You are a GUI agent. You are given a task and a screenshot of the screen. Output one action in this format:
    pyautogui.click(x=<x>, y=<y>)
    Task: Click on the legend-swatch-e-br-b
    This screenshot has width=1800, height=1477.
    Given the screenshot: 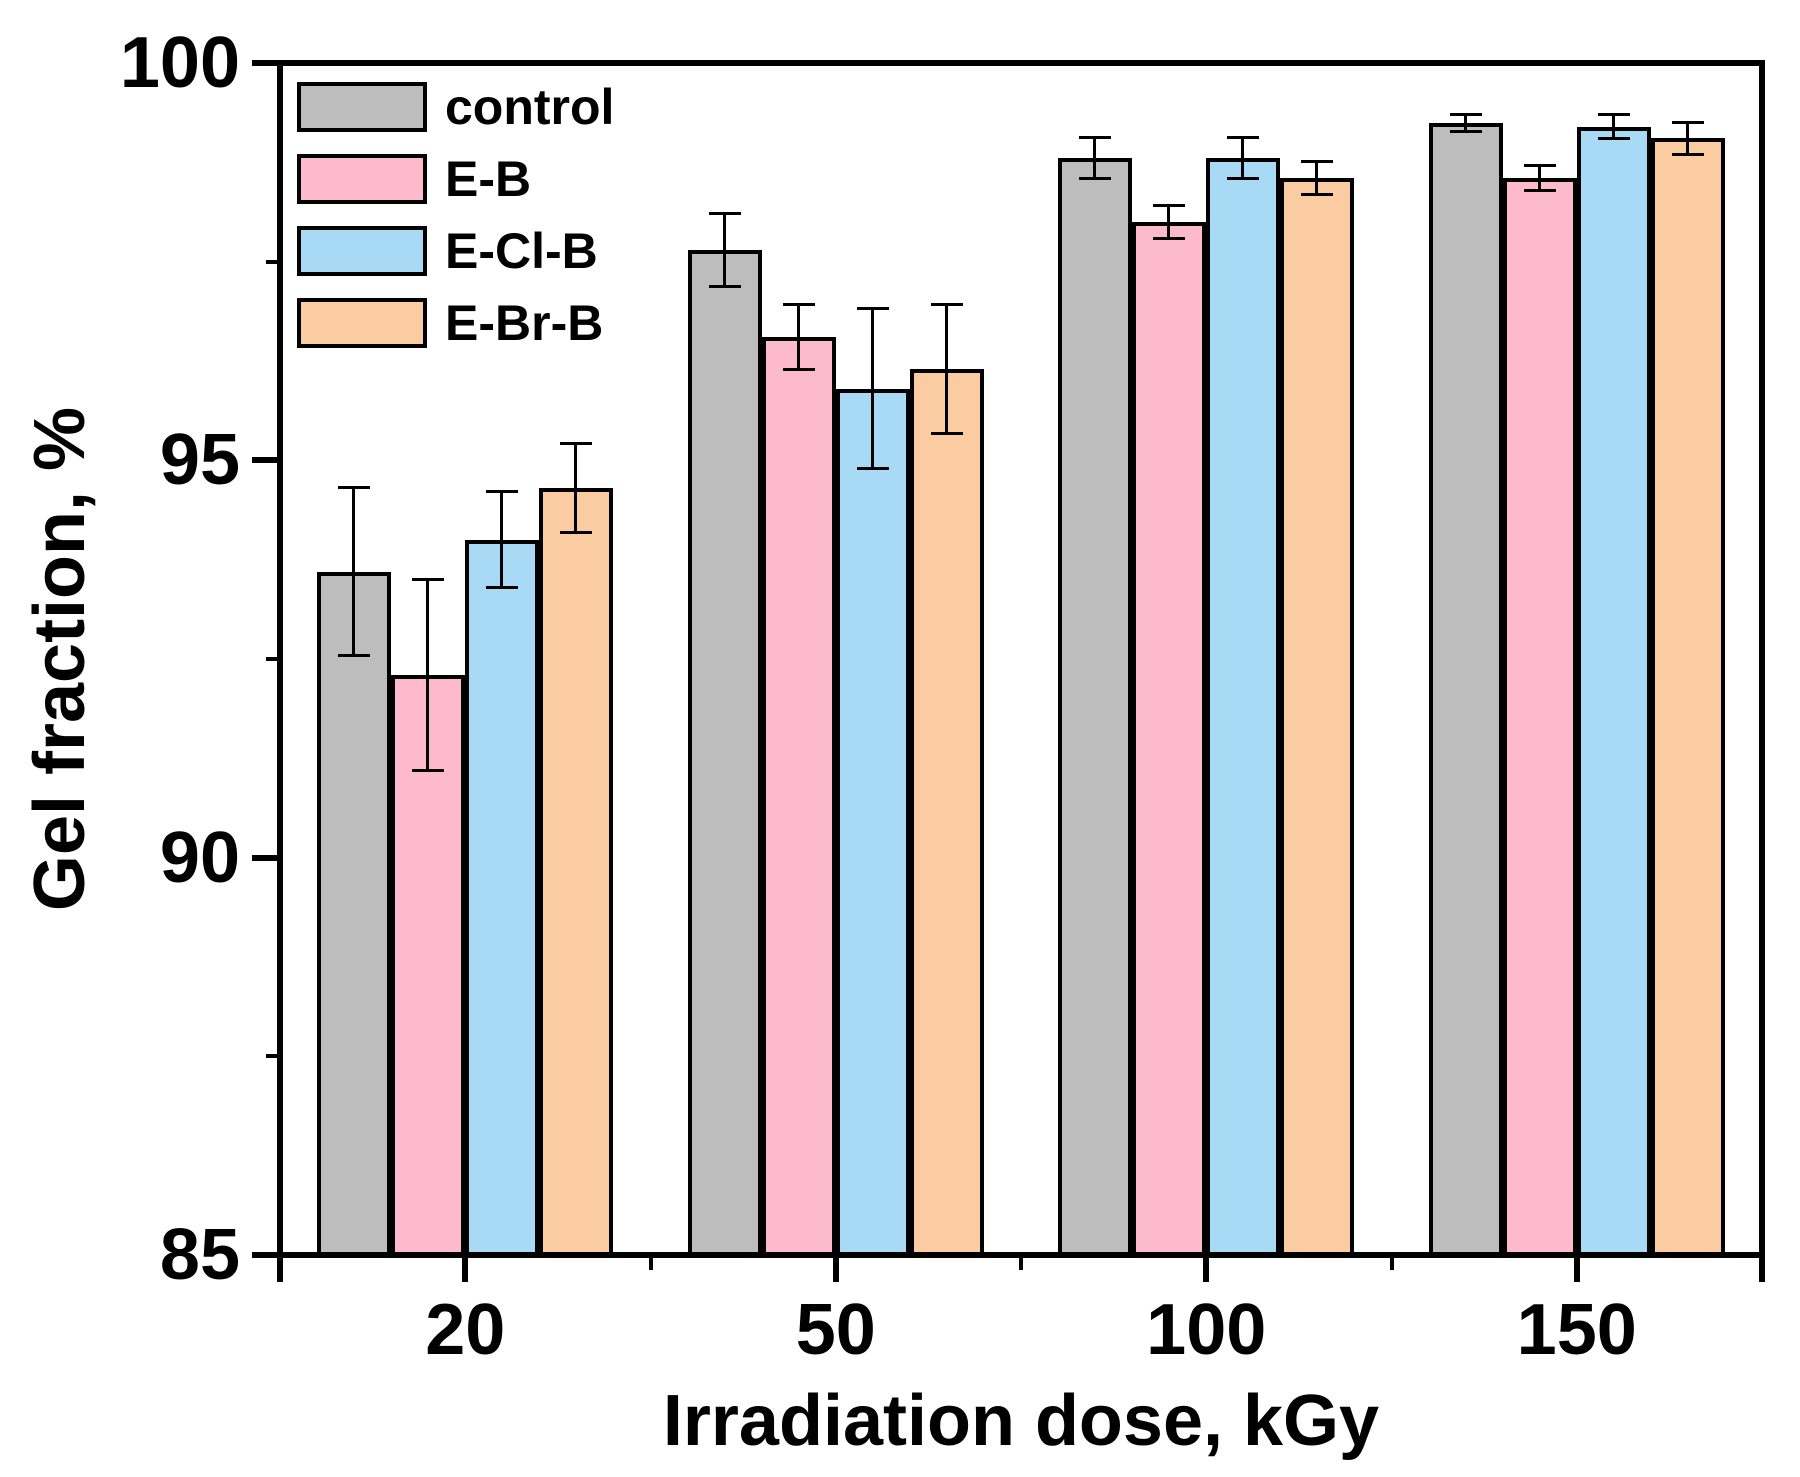 What is the action you would take?
    pyautogui.click(x=362, y=323)
    